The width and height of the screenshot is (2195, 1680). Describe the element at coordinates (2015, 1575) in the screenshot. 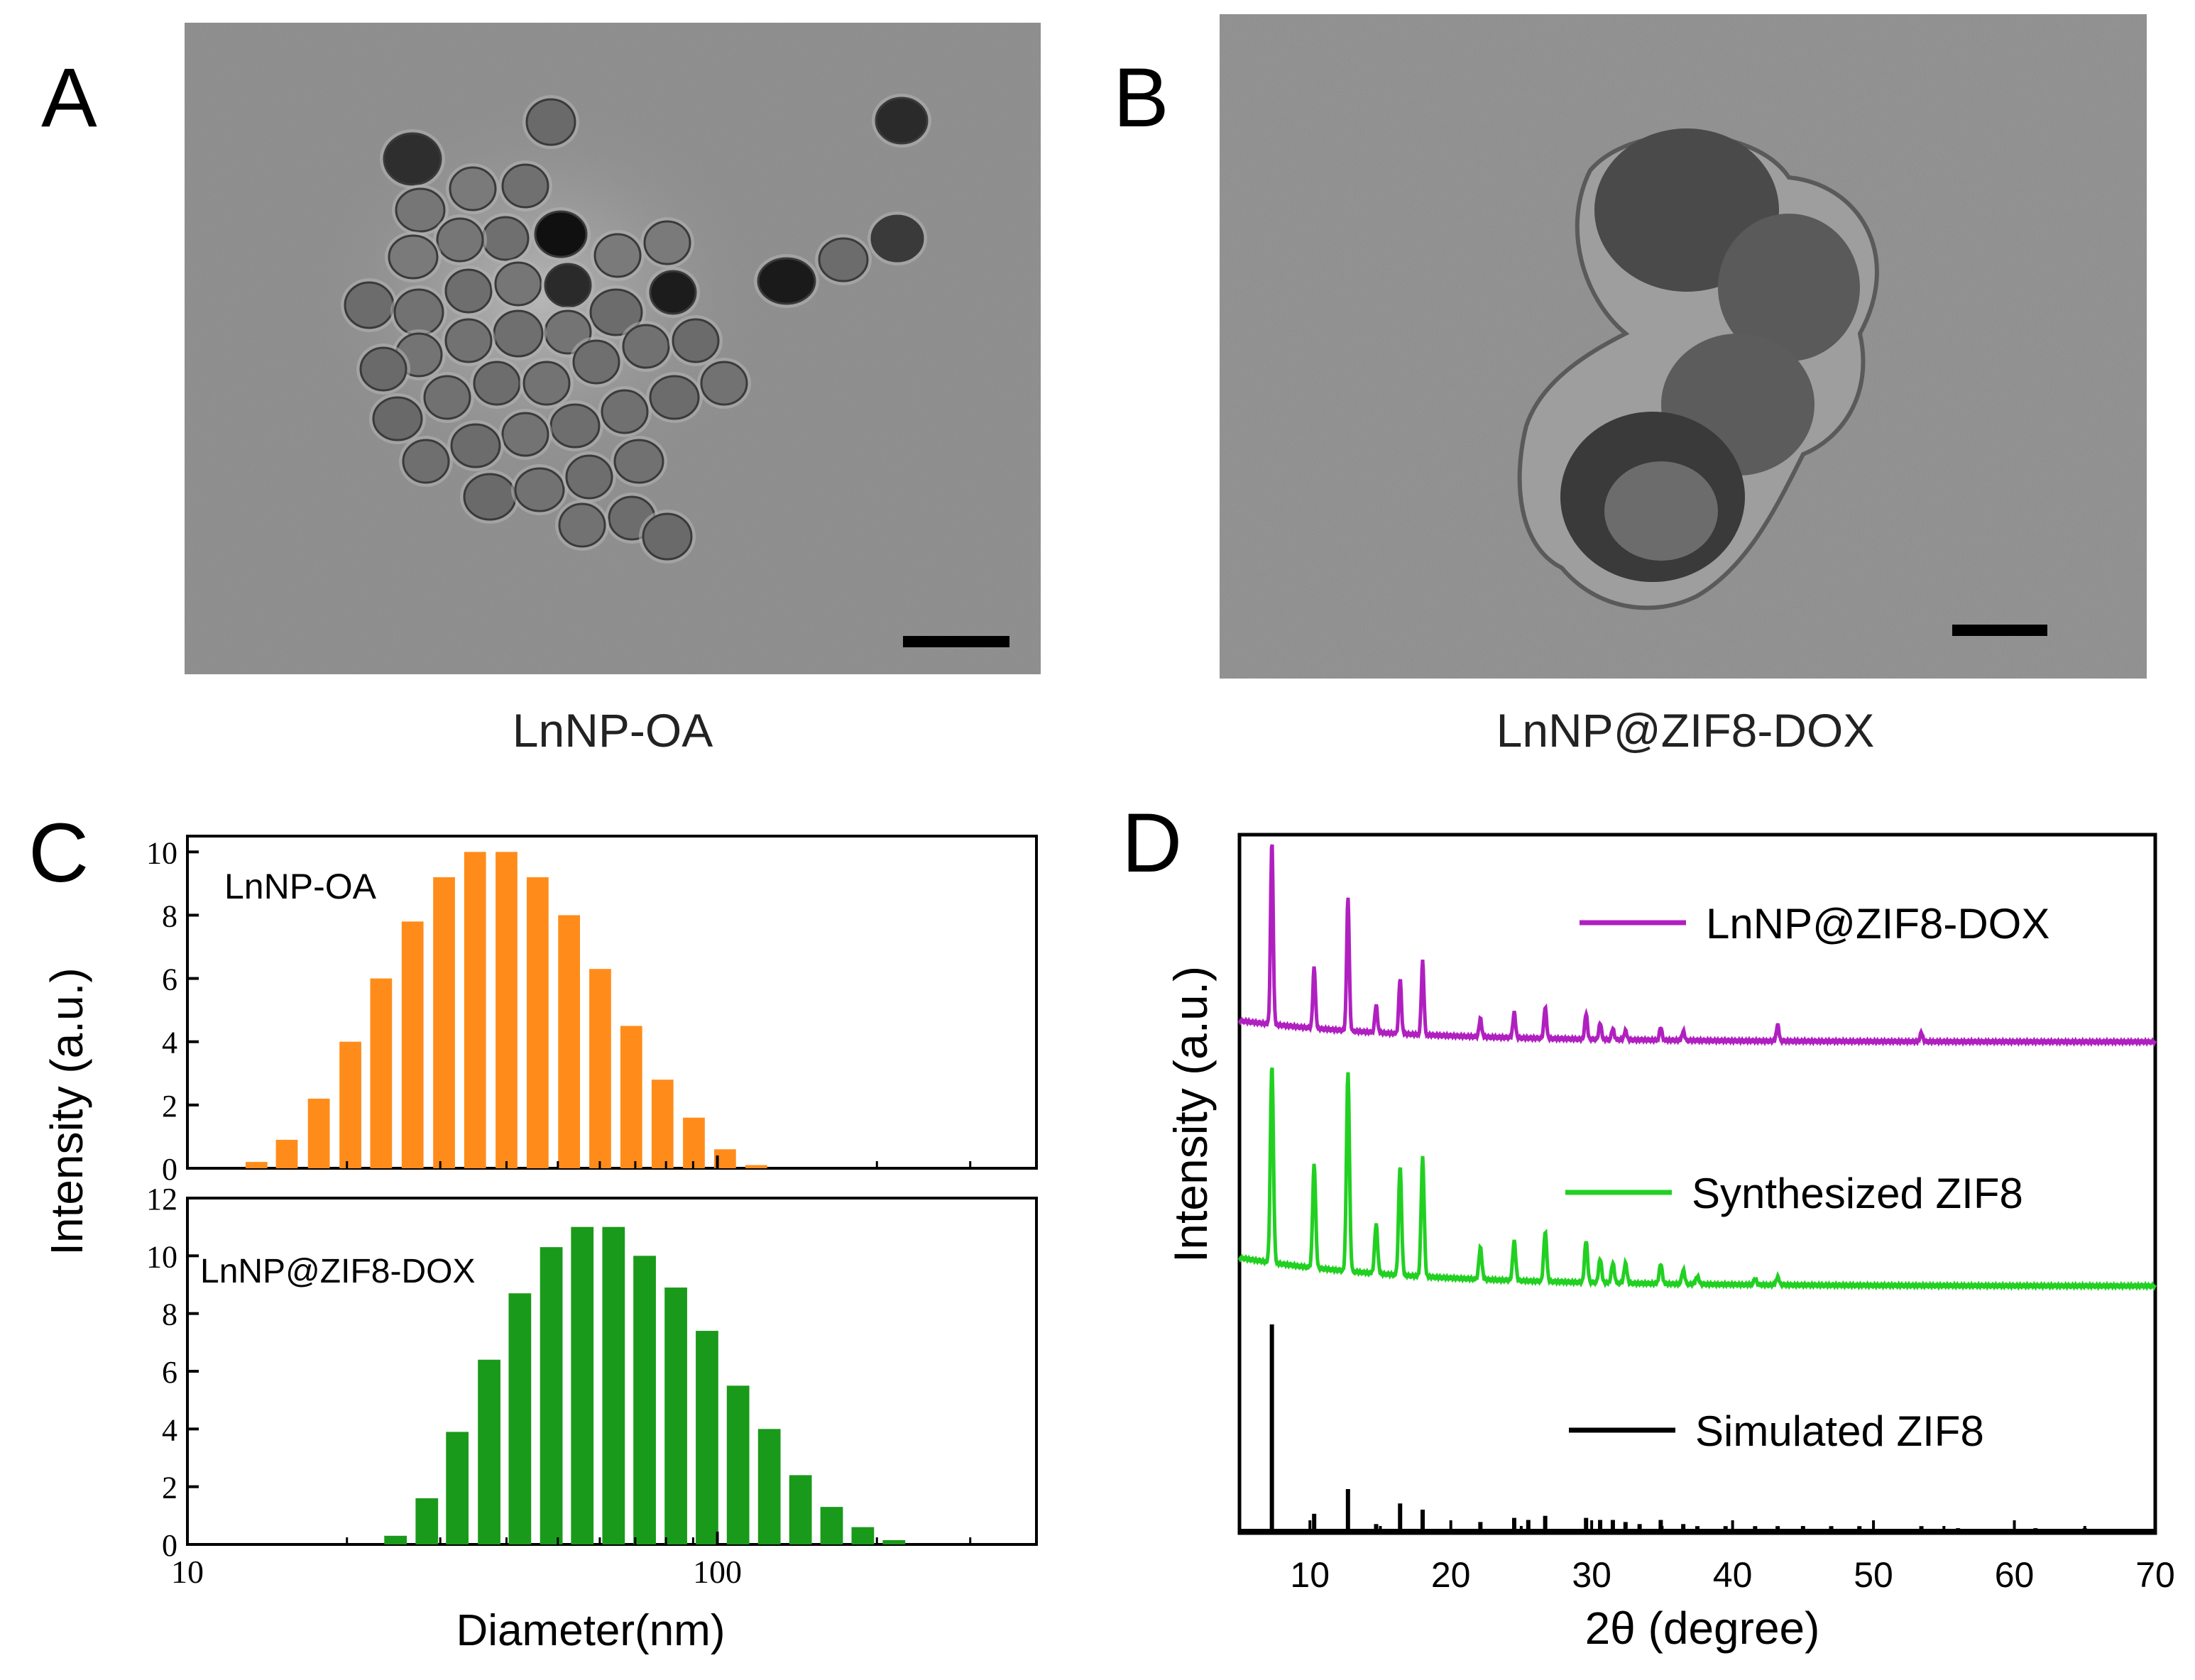

I see `d-xtick-label: 60` at that location.